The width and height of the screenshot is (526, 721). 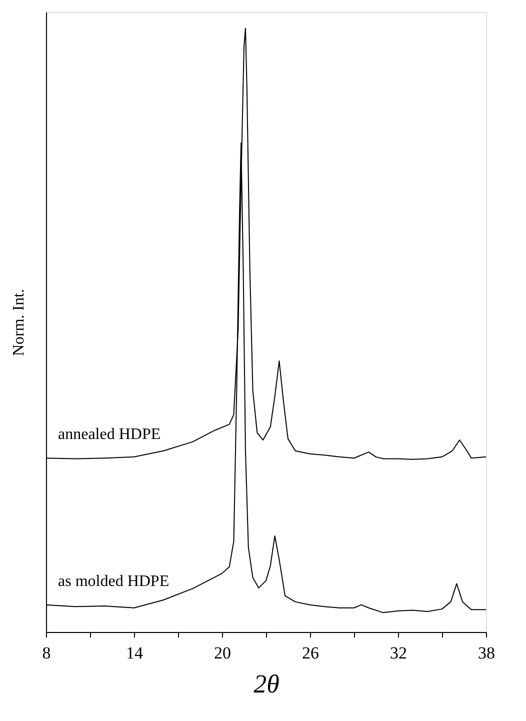 What do you see at coordinates (135, 653) in the screenshot?
I see `x-tick-label: 14` at bounding box center [135, 653].